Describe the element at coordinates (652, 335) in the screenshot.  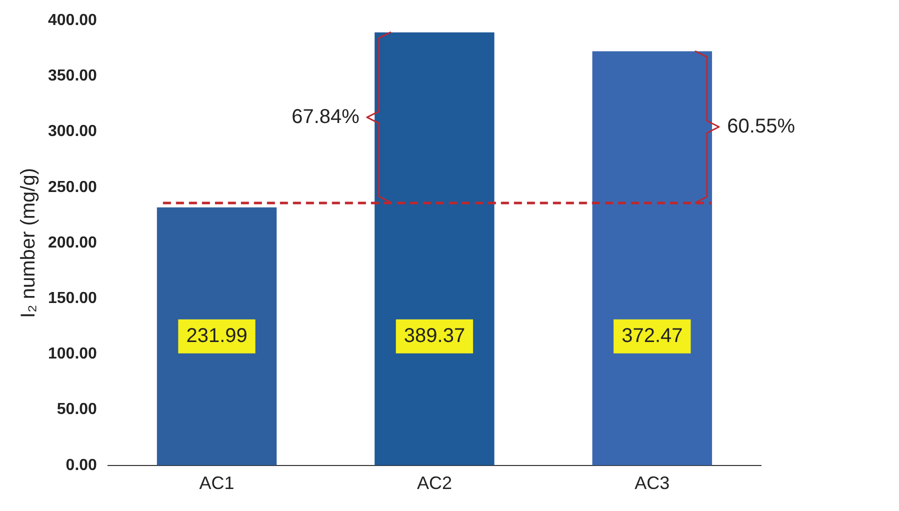
I see `data-label: 372.47` at that location.